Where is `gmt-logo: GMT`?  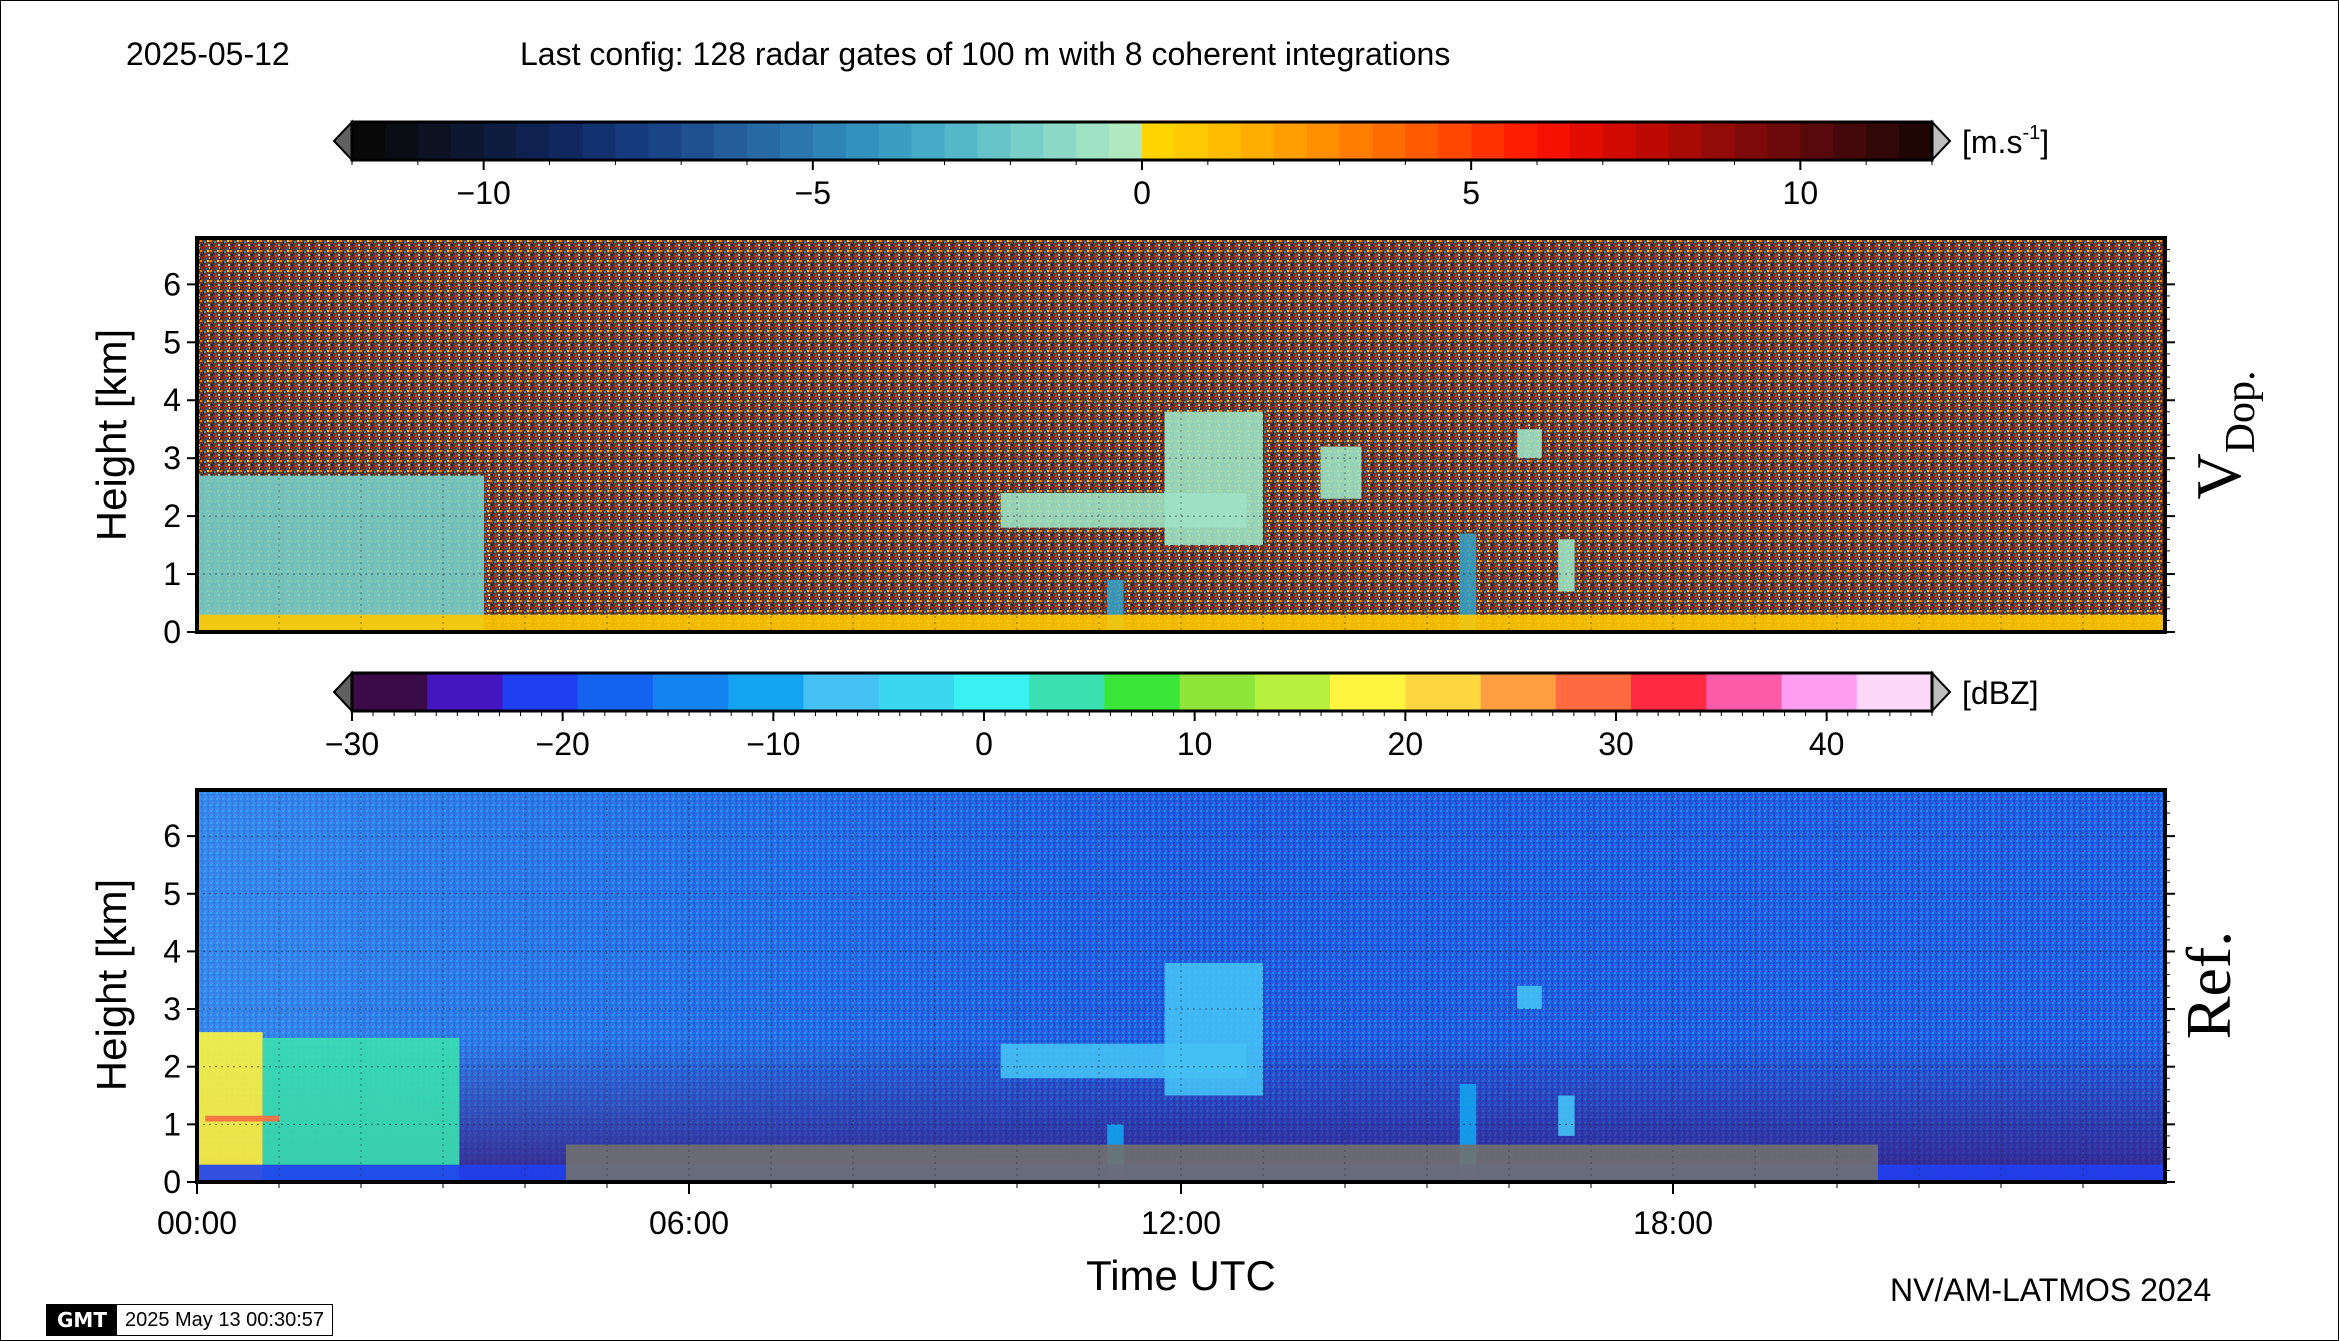
gmt-logo: GMT is located at coordinates (82, 1320).